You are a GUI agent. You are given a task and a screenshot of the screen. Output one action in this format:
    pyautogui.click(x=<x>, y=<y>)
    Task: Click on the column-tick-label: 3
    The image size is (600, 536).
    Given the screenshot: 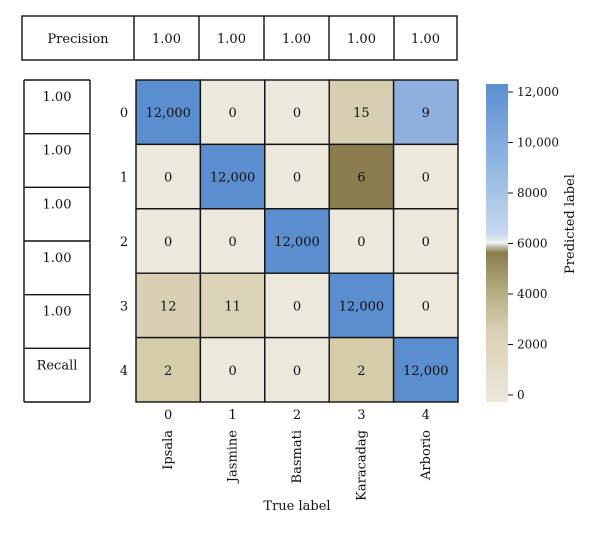 What is the action you would take?
    pyautogui.click(x=361, y=415)
    